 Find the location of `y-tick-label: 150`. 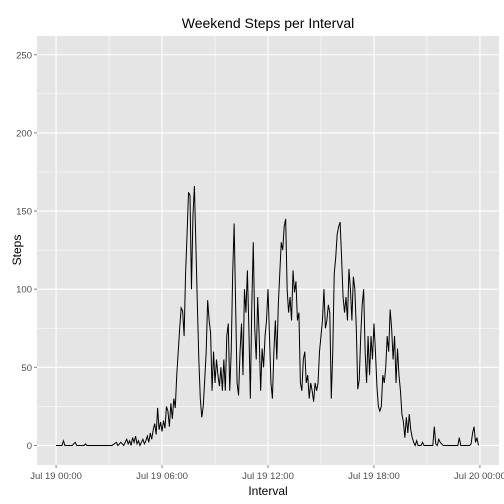

y-tick-label: 150 is located at coordinates (24, 212).